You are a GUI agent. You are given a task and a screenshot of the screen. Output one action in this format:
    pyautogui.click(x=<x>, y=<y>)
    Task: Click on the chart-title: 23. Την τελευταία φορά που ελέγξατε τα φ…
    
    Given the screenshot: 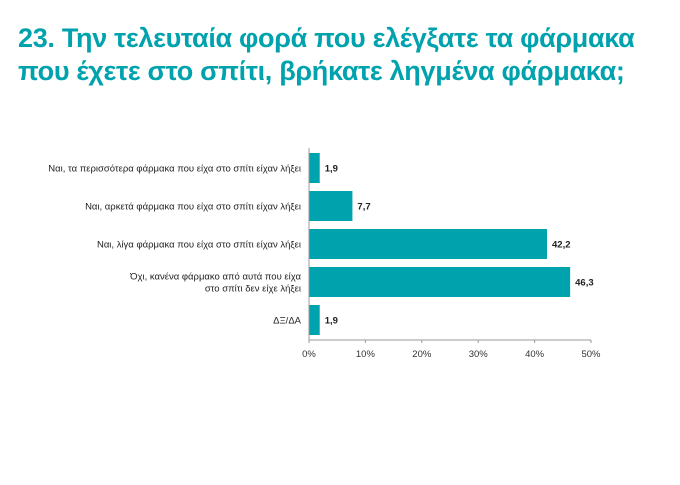 What is the action you would take?
    pyautogui.click(x=348, y=55)
    